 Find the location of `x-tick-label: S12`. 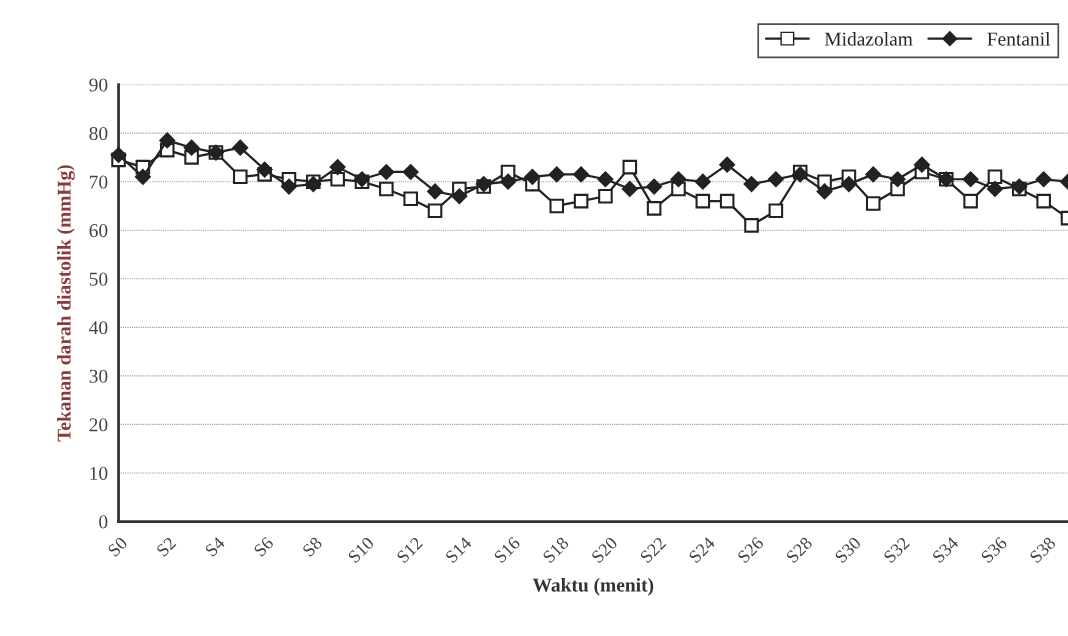

x-tick-label: S12 is located at coordinates (410, 550).